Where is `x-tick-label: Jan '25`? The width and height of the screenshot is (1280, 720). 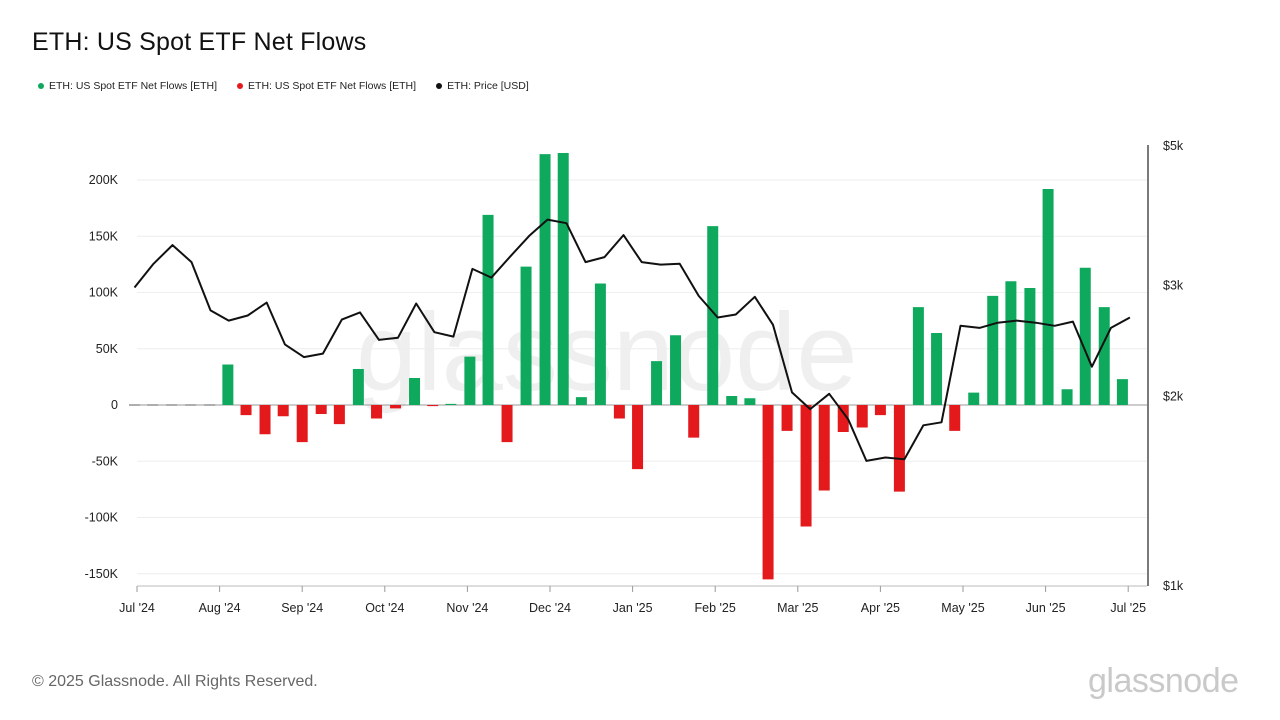 x-tick-label: Jan '25 is located at coordinates (633, 608).